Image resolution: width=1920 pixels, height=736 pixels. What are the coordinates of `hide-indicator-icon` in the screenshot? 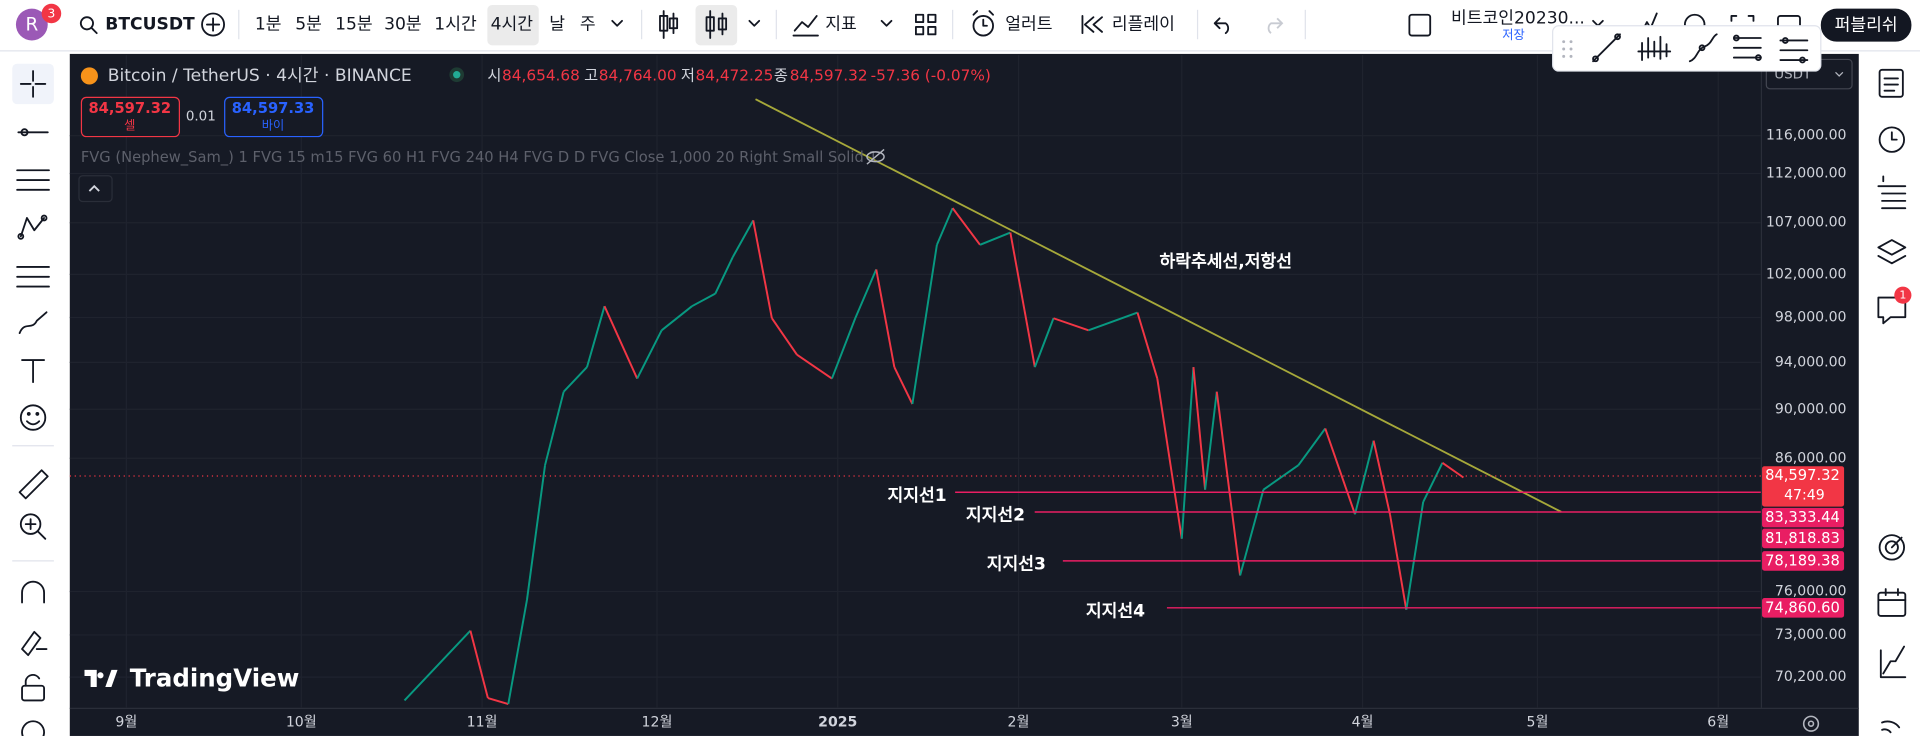 It's located at (875, 156).